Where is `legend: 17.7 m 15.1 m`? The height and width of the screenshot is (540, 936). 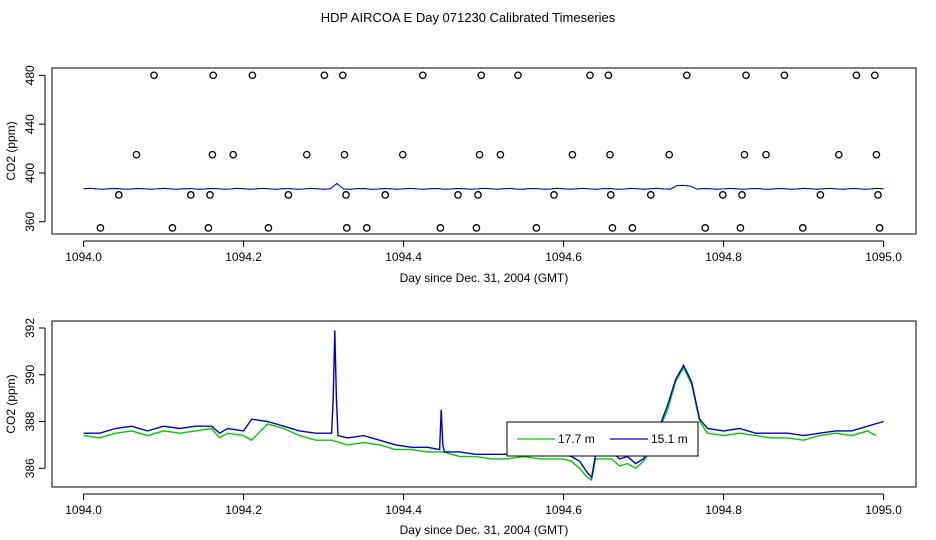 legend: 17.7 m 15.1 m is located at coordinates (602, 439).